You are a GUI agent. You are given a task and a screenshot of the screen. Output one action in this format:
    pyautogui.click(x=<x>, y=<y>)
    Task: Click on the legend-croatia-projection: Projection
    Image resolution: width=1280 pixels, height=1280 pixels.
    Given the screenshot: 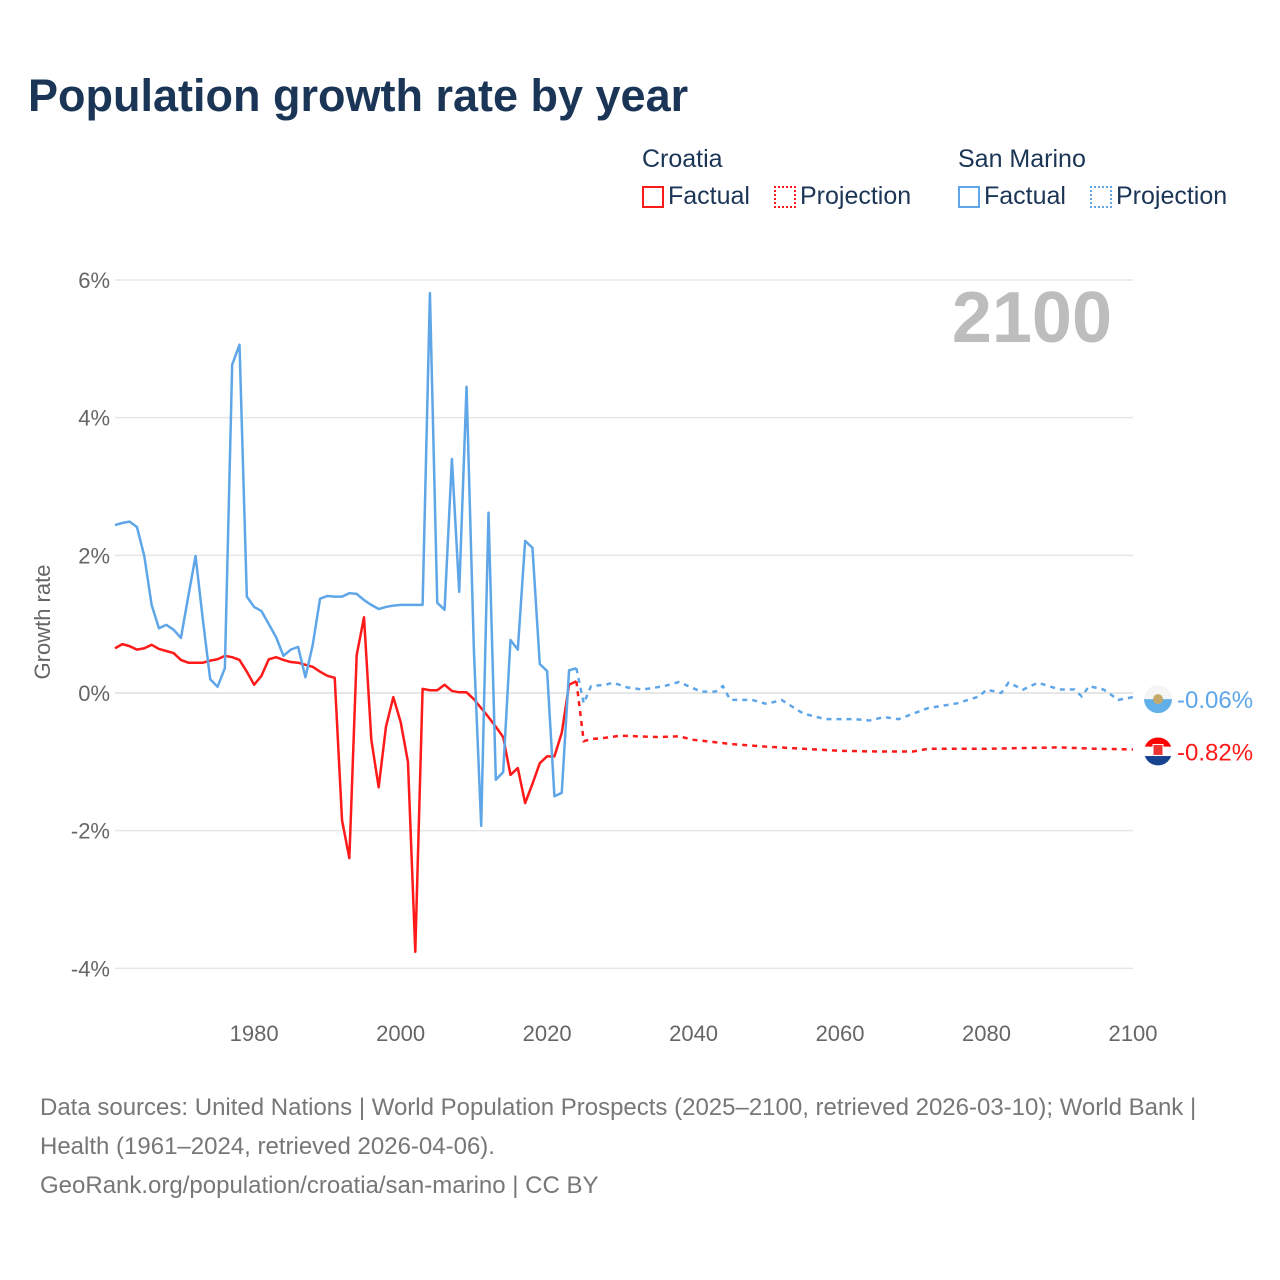 What is the action you would take?
    pyautogui.click(x=842, y=196)
    